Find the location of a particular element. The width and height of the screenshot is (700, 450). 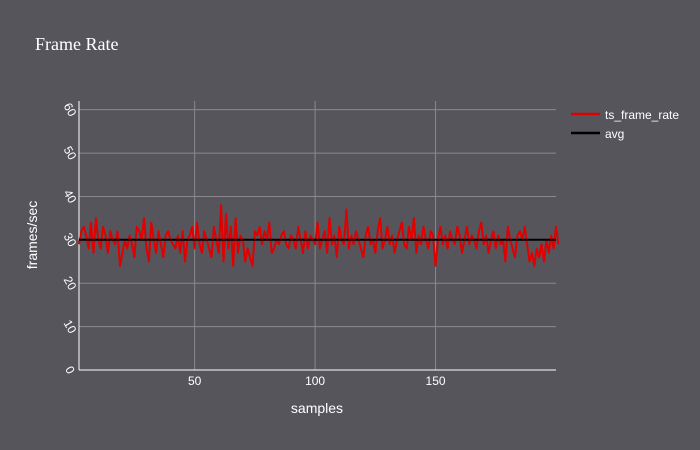

y-tick-label: 20 is located at coordinates (70, 283).